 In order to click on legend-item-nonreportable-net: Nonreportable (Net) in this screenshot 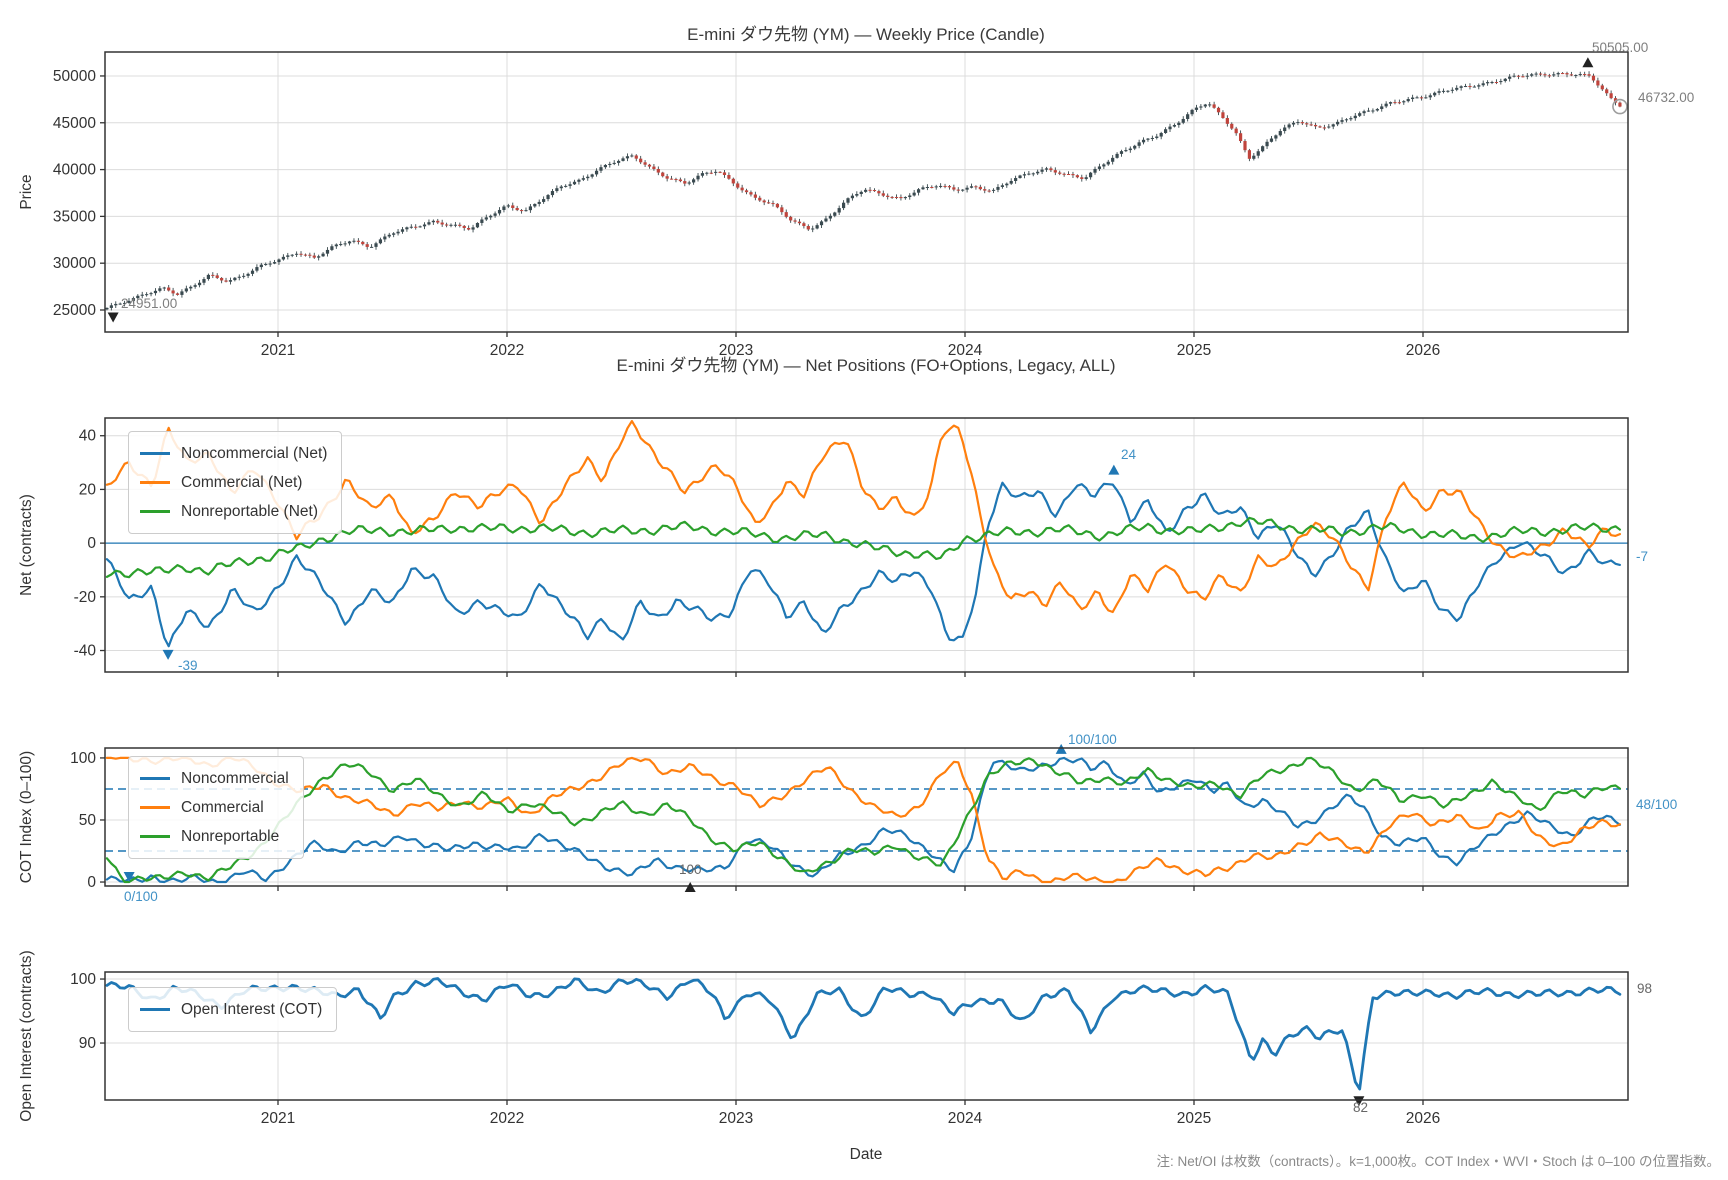, I will do `click(233, 511)`.